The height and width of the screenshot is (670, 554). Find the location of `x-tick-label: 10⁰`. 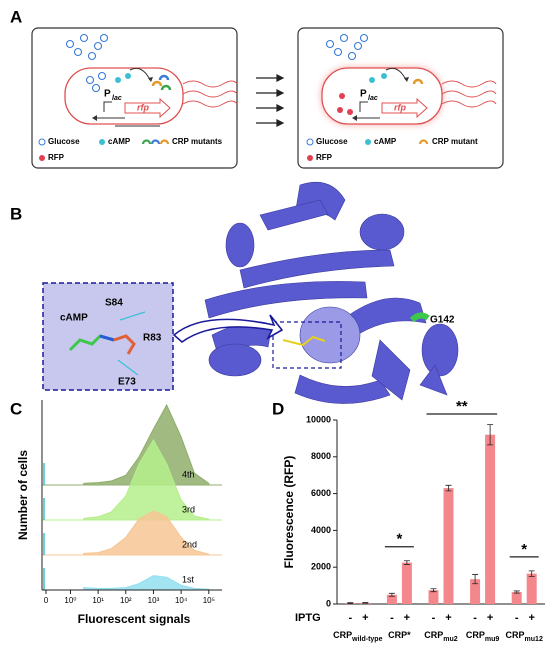

x-tick-label: 10⁰ is located at coordinates (70, 600).